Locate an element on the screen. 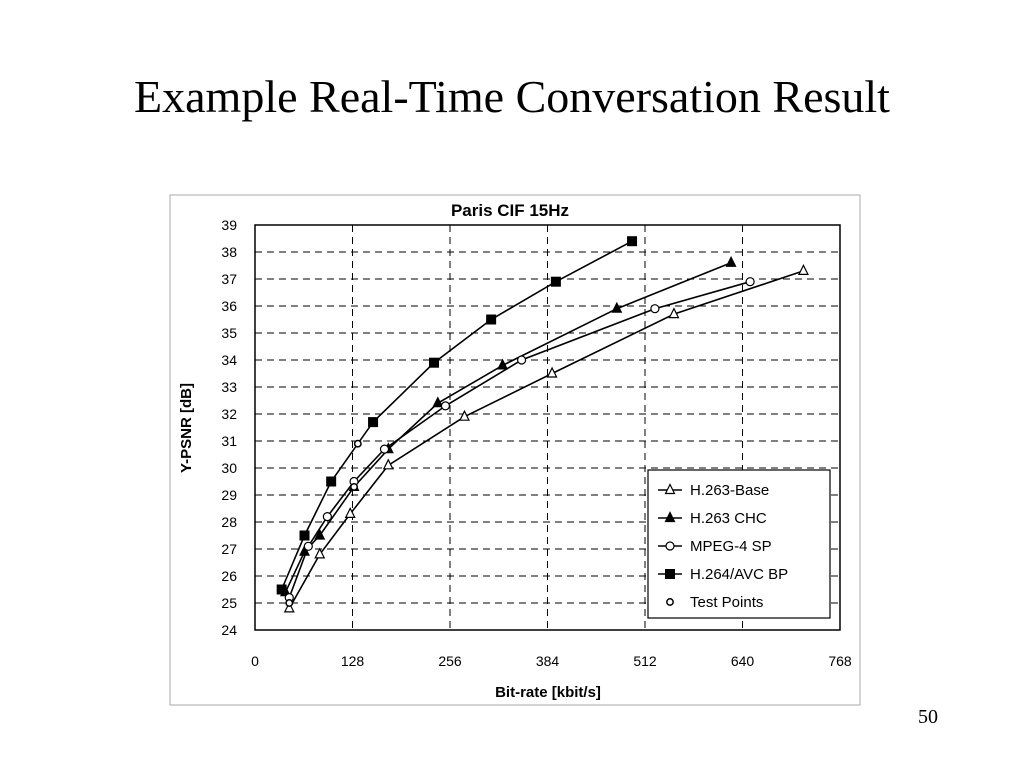 The image size is (1024, 768). y-tick-label: 39 is located at coordinates (229, 225).